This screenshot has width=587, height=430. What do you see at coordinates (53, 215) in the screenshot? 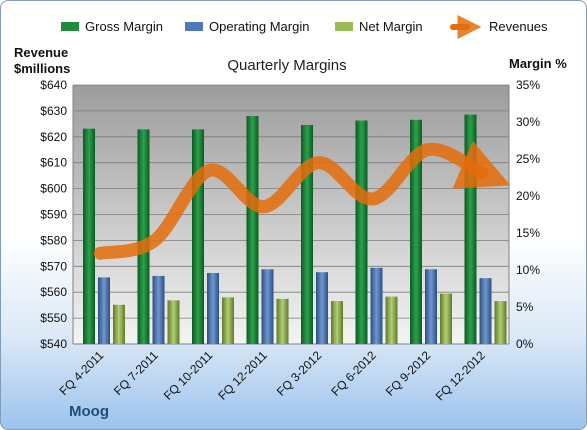
I see `y-left-tick-label: $590` at bounding box center [53, 215].